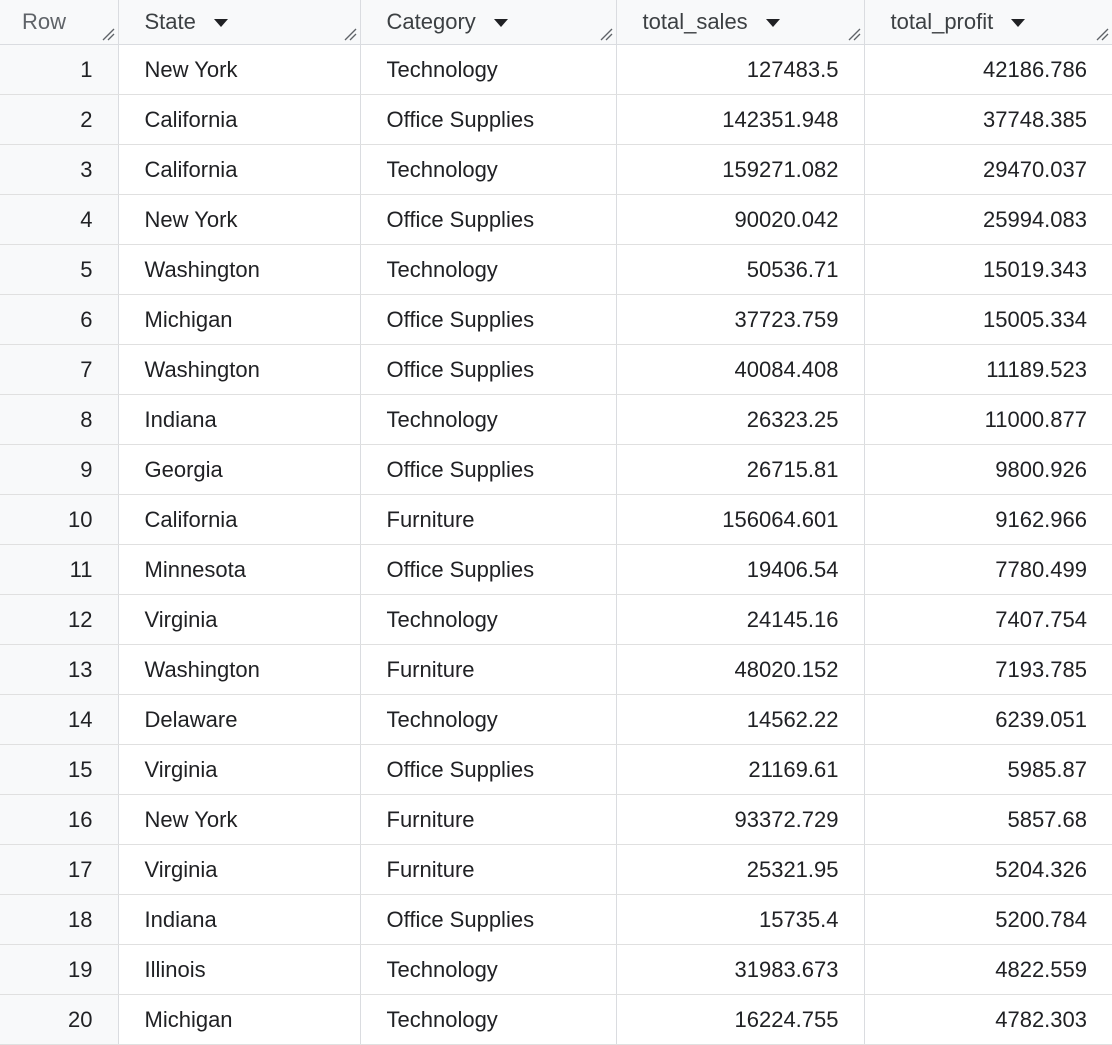 The width and height of the screenshot is (1112, 1045). Describe the element at coordinates (740, 419) in the screenshot. I see `total-sales-cell: 26323.25` at that location.